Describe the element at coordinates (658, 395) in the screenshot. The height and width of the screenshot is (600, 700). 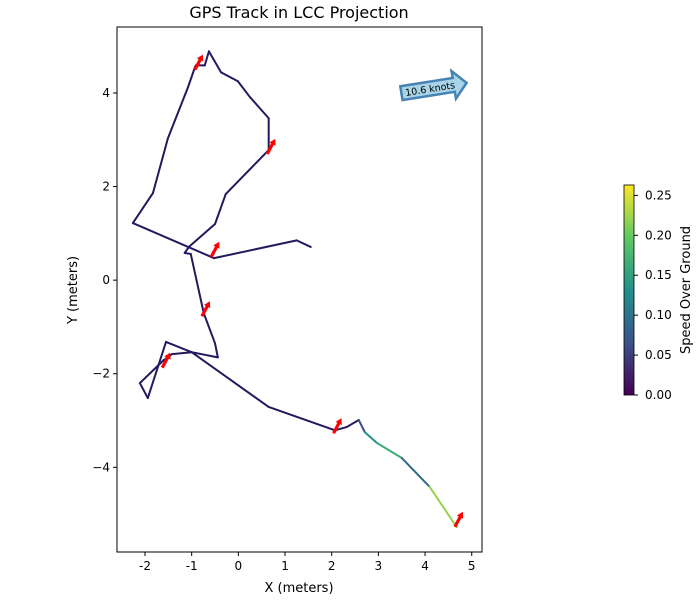
I see `colorbar-tick-label: 0.00` at that location.